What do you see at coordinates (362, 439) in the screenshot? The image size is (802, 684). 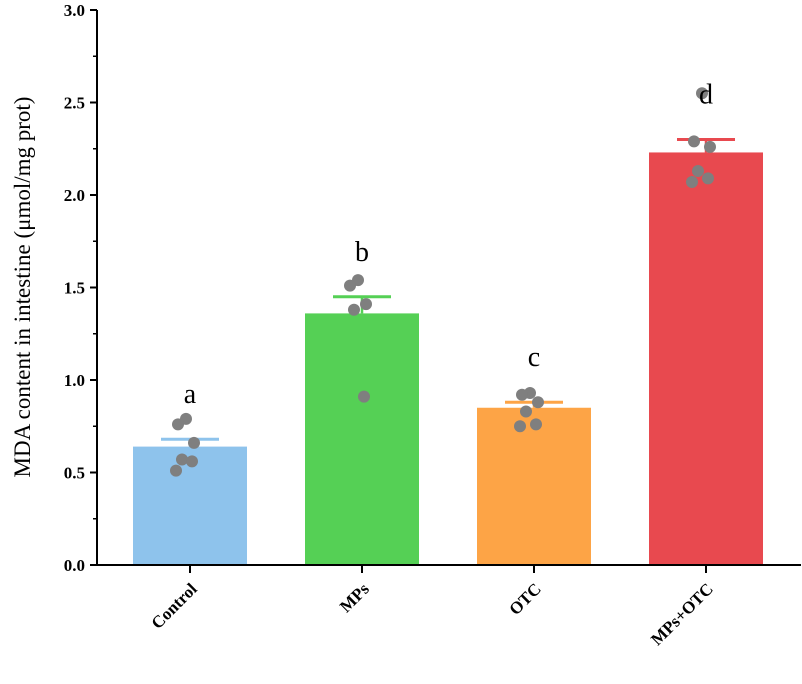 I see `bar-mps` at bounding box center [362, 439].